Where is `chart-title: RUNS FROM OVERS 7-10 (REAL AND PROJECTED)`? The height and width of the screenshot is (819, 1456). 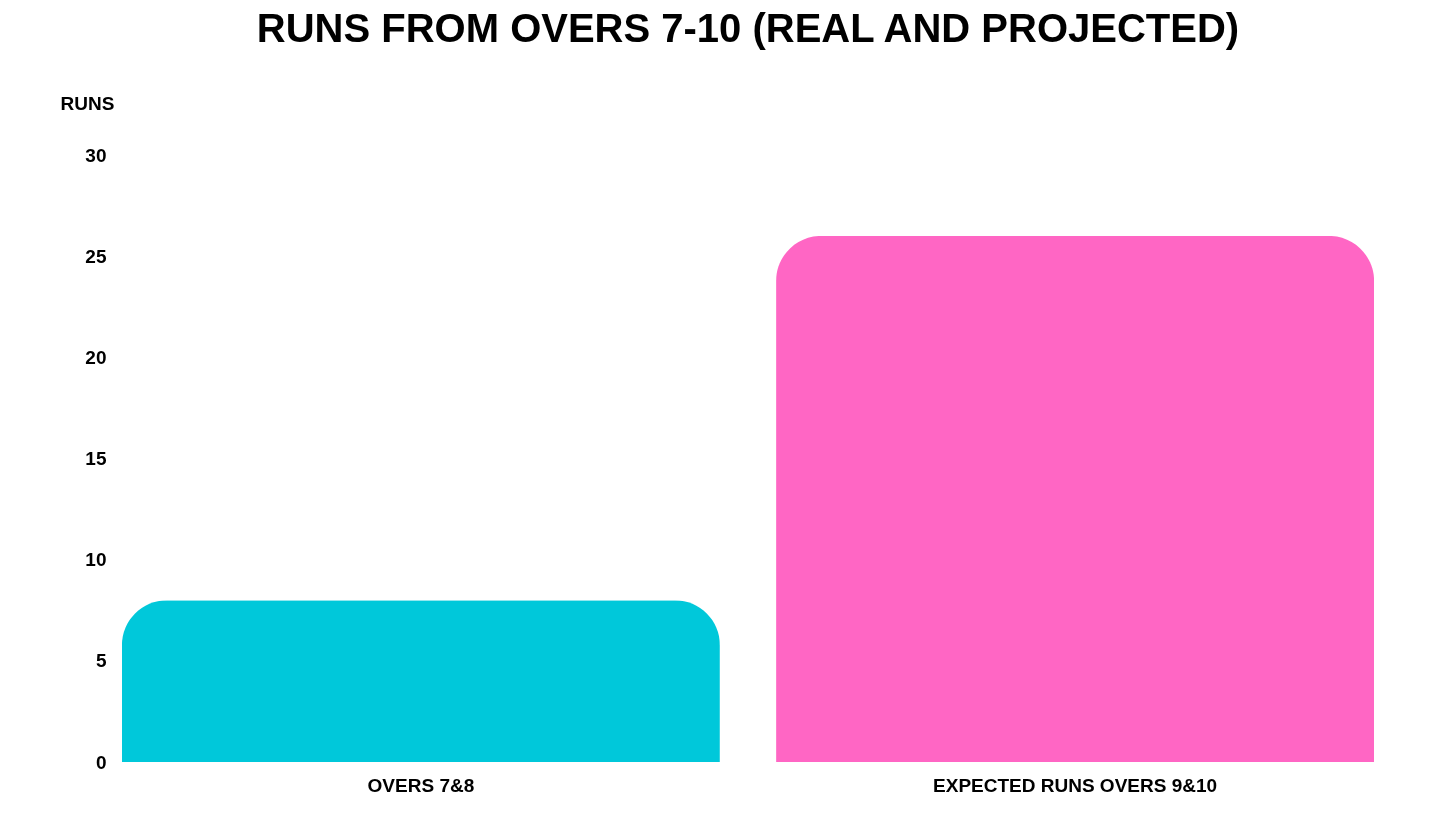 chart-title: RUNS FROM OVERS 7-10 (REAL AND PROJECTED) is located at coordinates (748, 28).